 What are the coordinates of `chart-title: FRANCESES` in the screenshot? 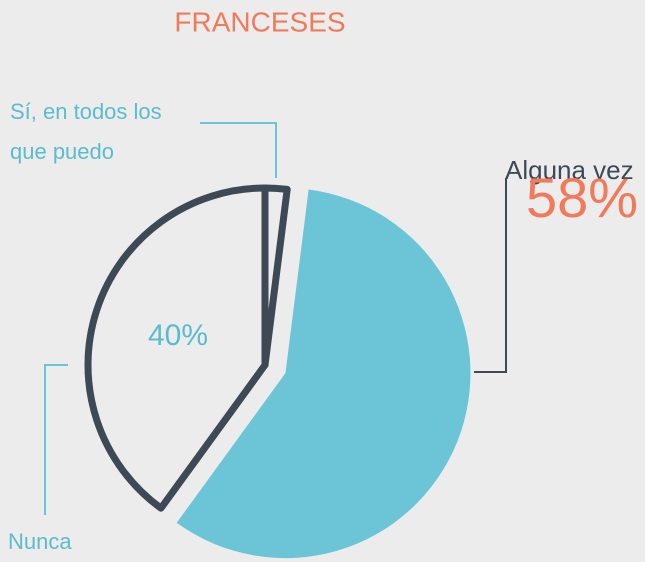 It's located at (259, 21).